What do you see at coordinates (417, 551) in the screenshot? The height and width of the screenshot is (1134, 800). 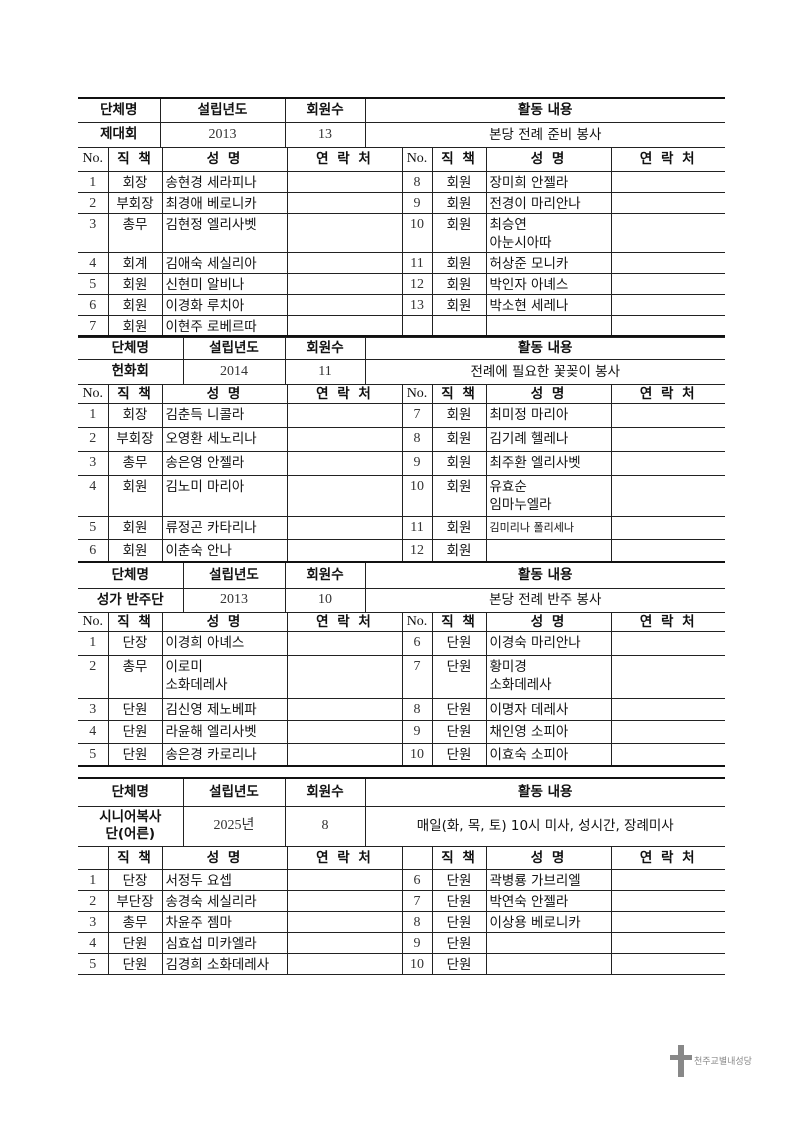 I see `member-no: 12` at bounding box center [417, 551].